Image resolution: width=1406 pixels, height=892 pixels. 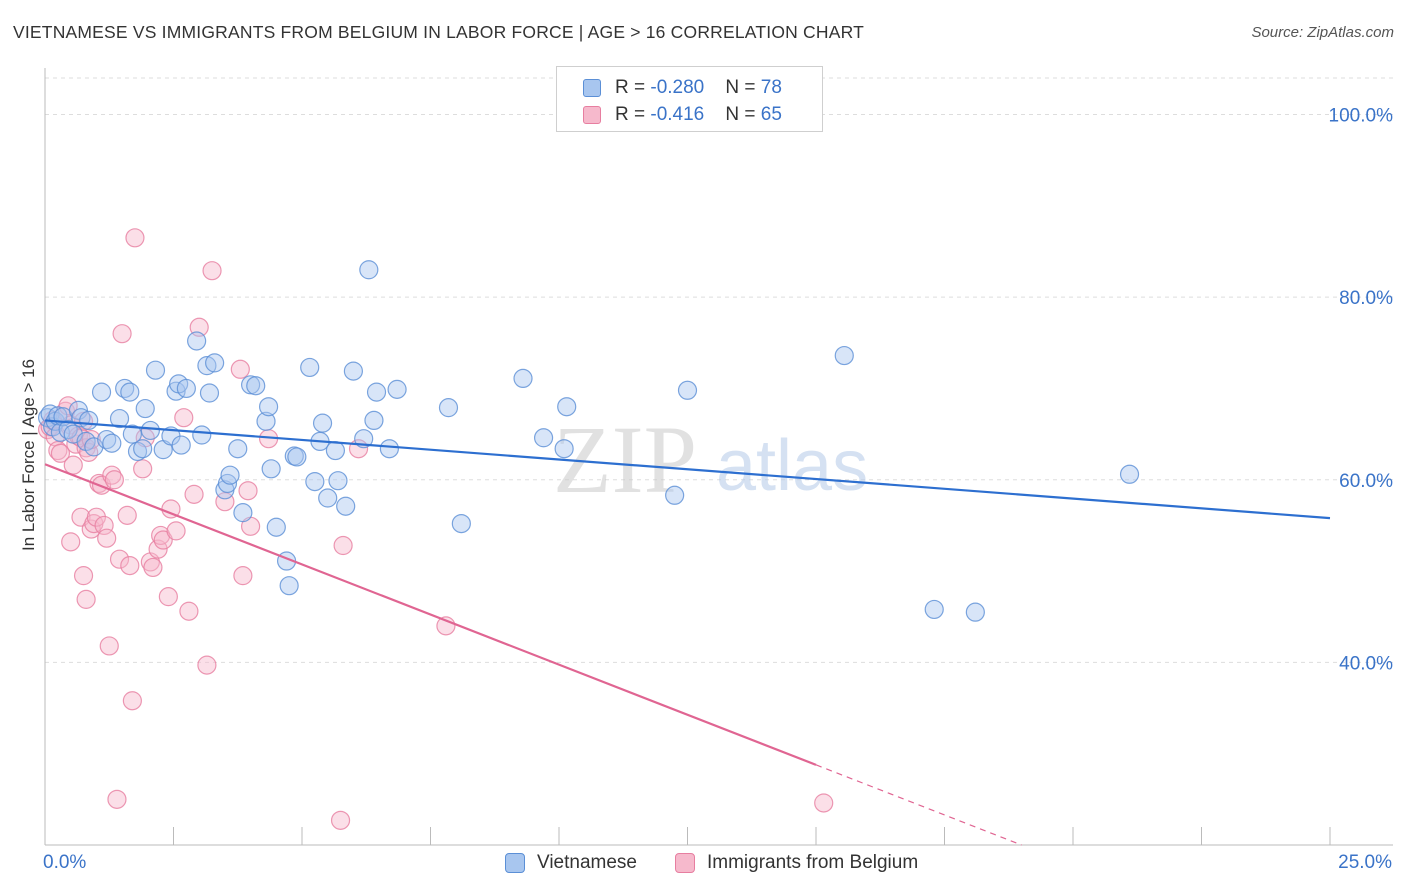 What do you see at coordinates (918, 805) in the screenshot?
I see `trend-line-belgium-extrapolated` at bounding box center [918, 805].